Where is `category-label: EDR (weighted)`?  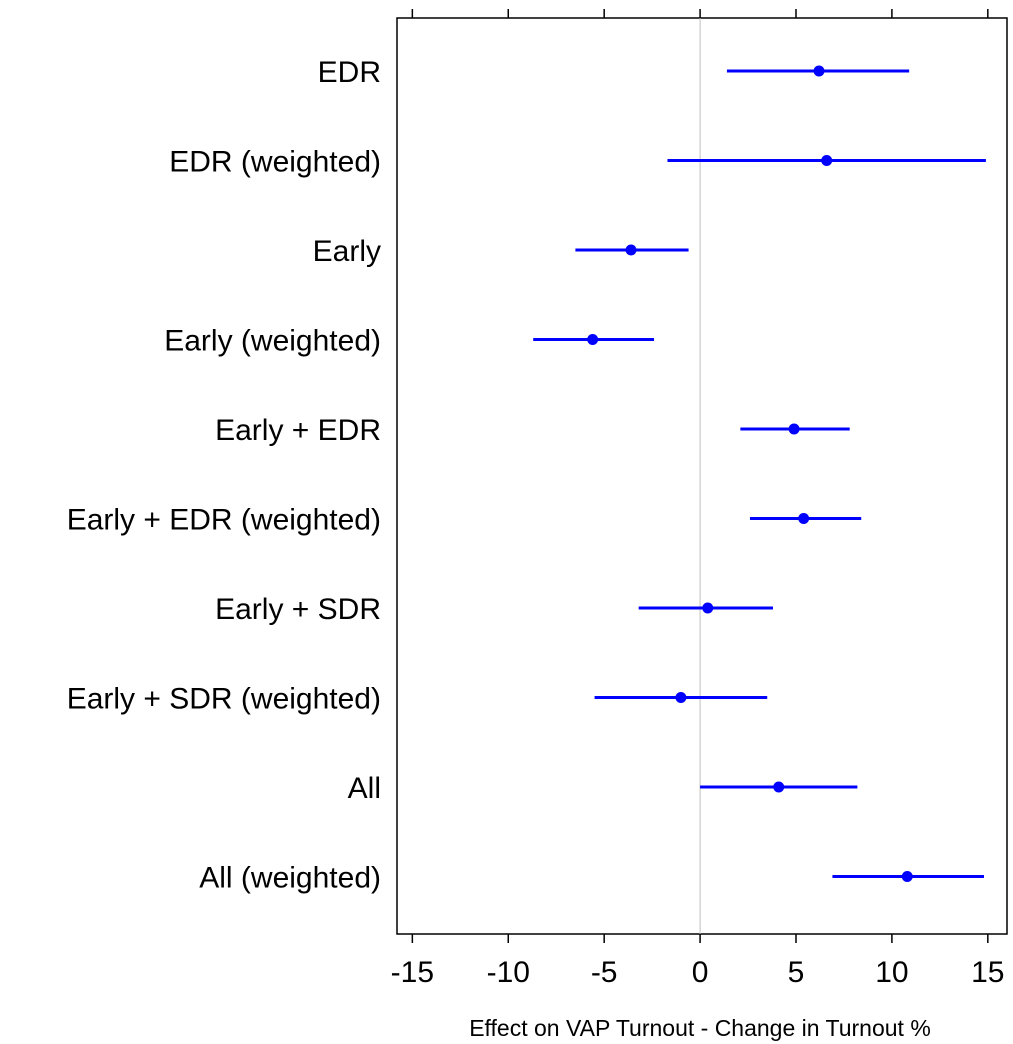 category-label: EDR (weighted) is located at coordinates (275, 162).